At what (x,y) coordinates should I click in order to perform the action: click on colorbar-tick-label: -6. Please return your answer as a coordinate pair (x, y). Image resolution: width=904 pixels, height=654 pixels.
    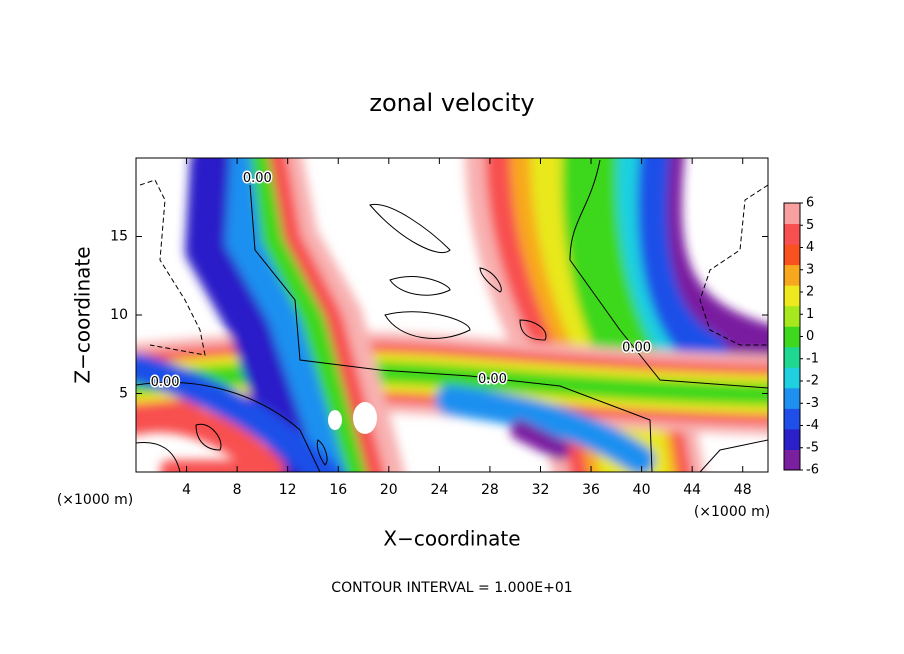
    Looking at the image, I should click on (812, 470).